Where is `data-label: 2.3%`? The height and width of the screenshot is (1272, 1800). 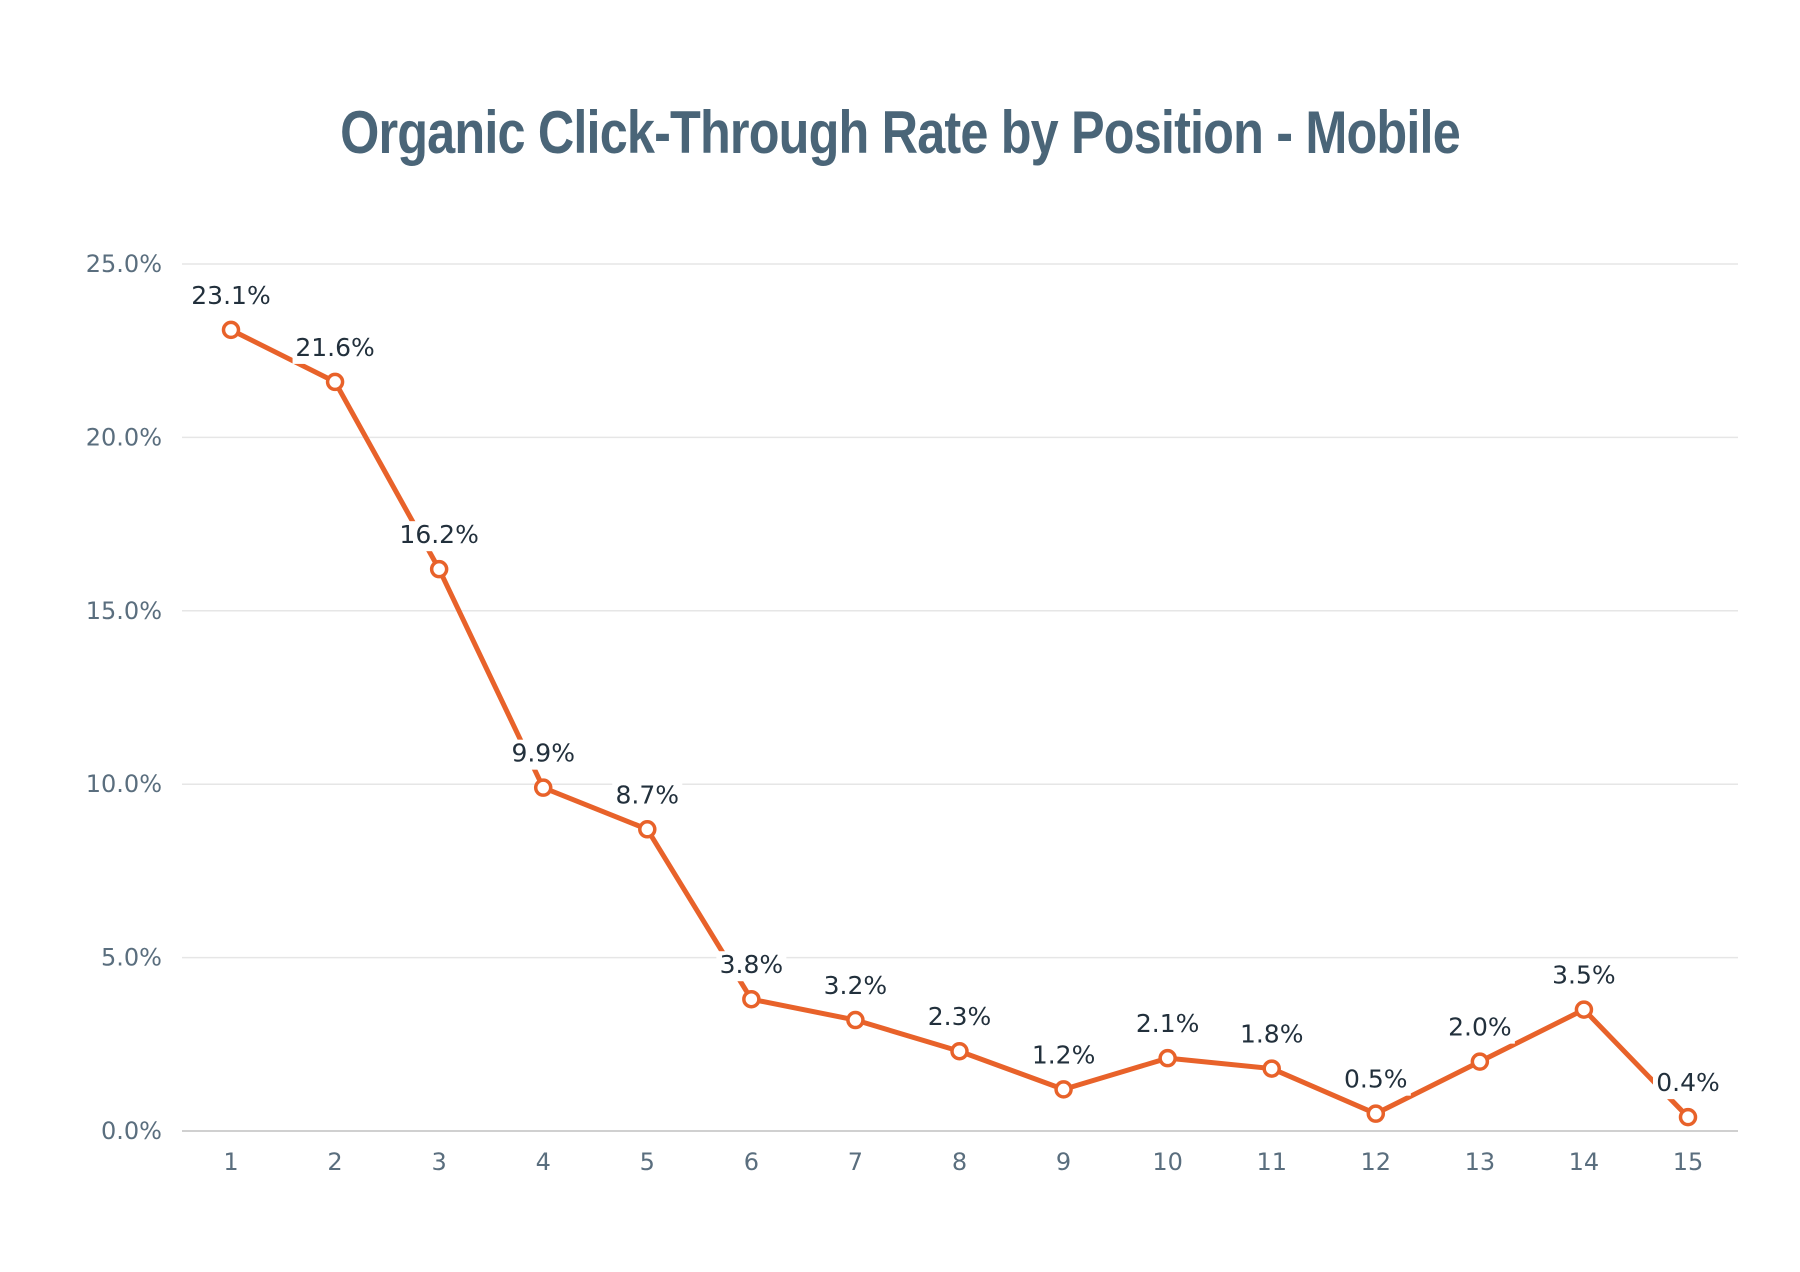
data-label: 2.3% is located at coordinates (960, 1016).